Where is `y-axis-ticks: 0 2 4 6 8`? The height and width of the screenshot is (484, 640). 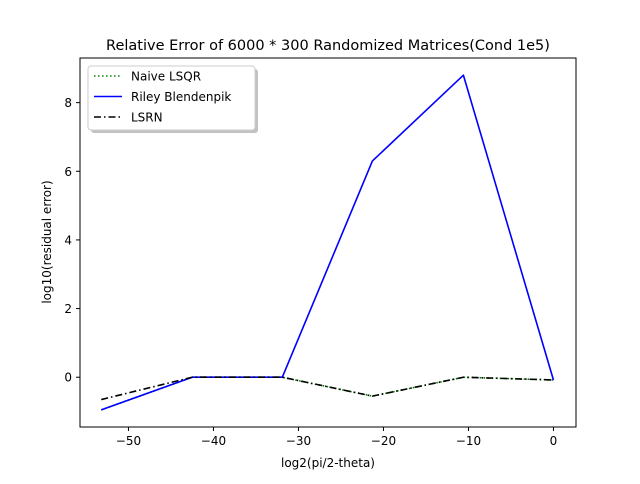 y-axis-ticks: 0 2 4 6 8 is located at coordinates (72, 240).